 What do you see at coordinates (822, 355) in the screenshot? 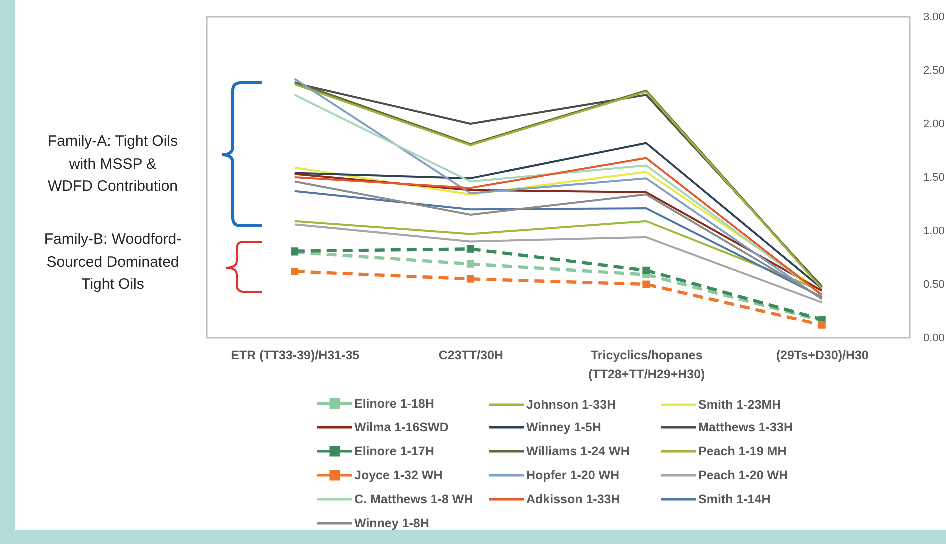
I see `x-tick-label: (29Ts+D30)/H30` at bounding box center [822, 355].